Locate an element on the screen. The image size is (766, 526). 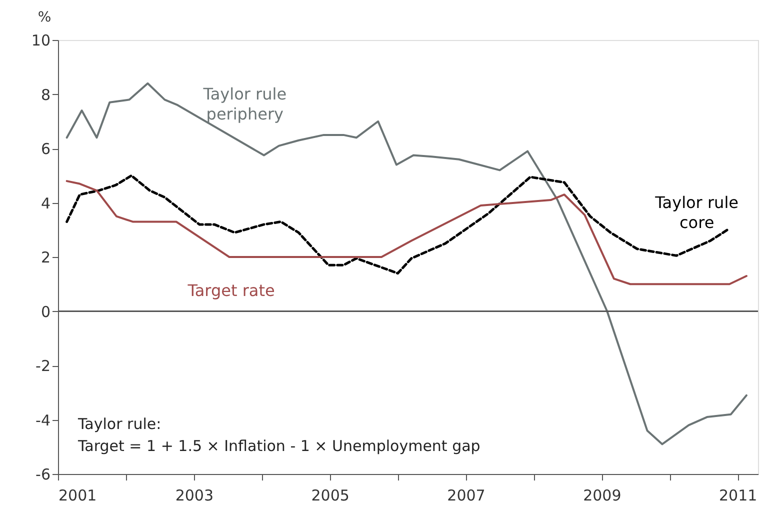
y-axis-title: % is located at coordinates (45, 18).